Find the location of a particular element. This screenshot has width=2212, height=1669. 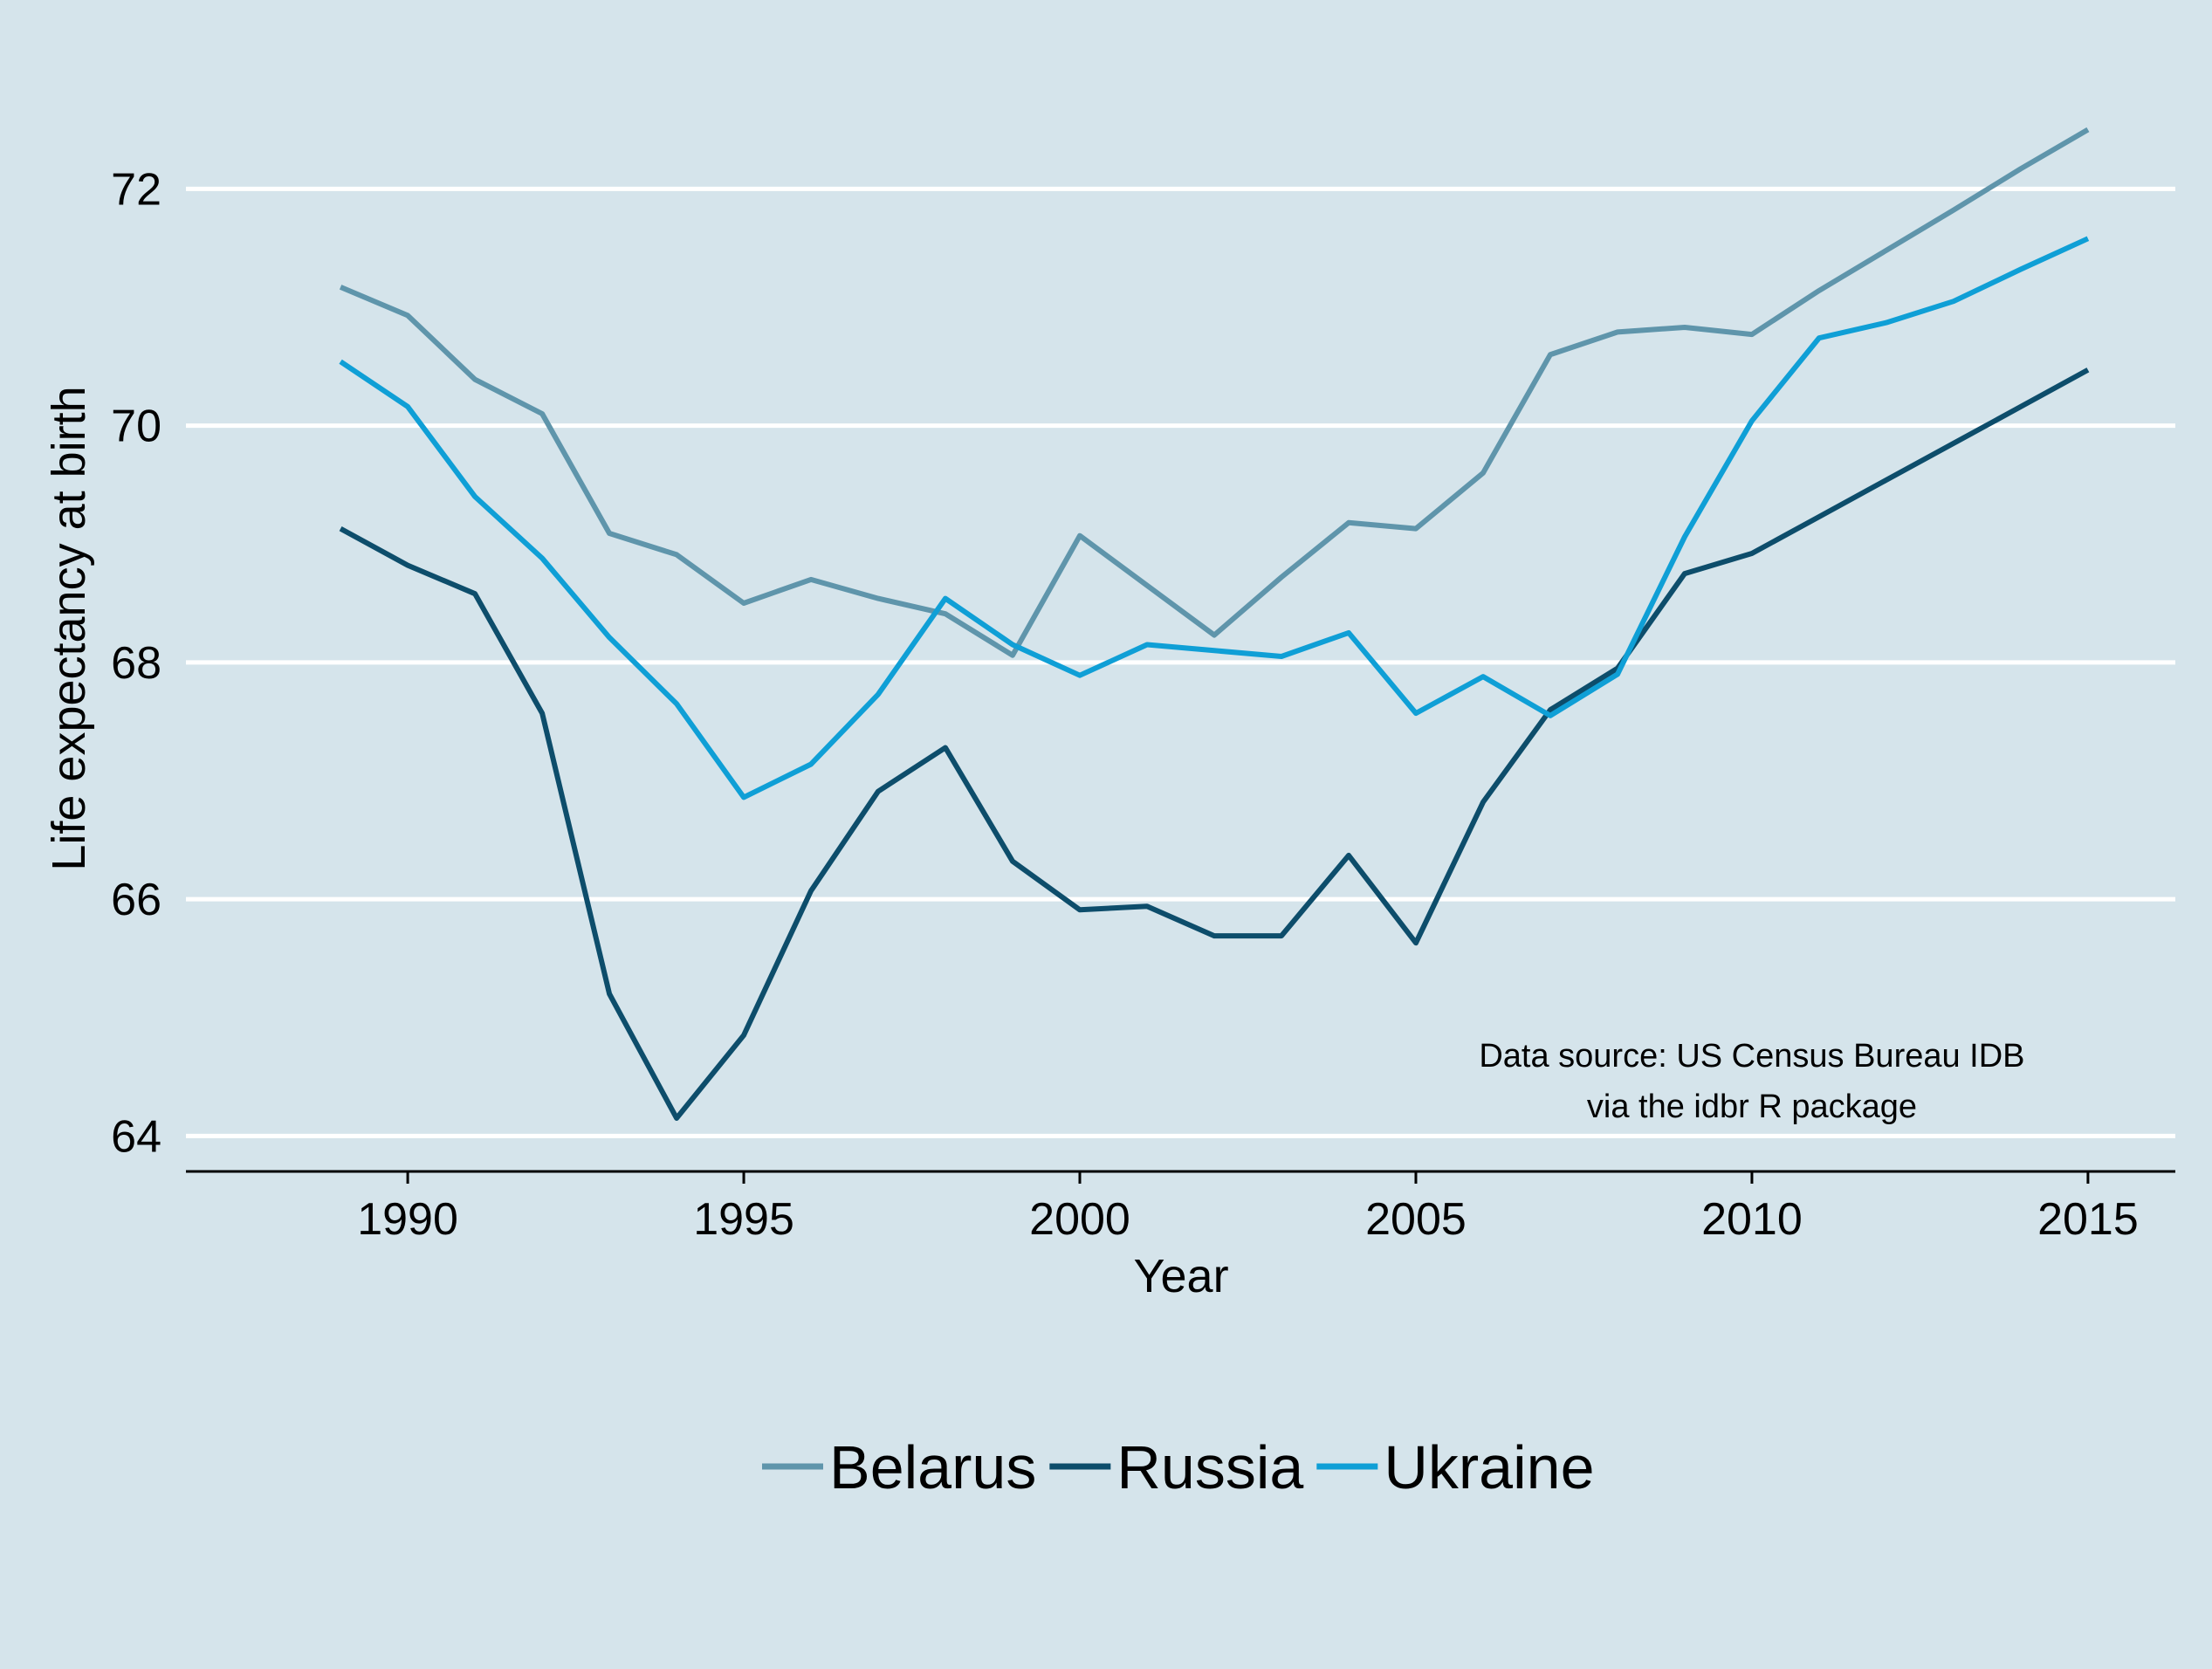

legend-label-ukraine: Ukraine is located at coordinates (1489, 1467).